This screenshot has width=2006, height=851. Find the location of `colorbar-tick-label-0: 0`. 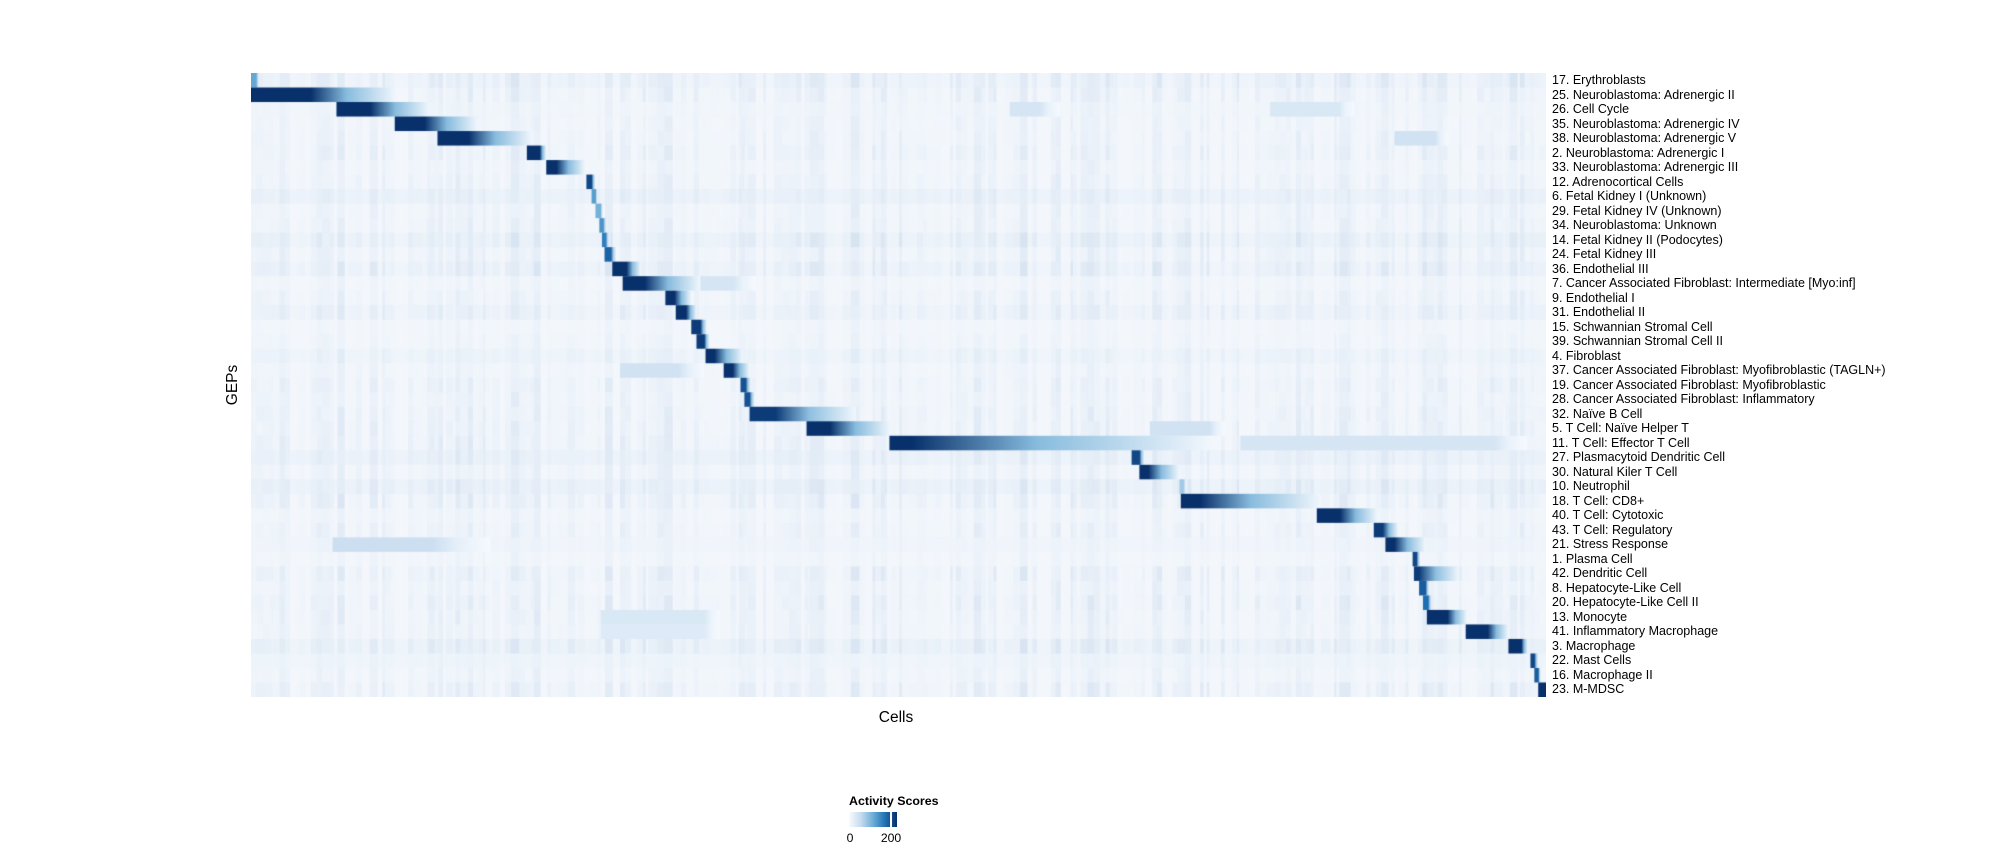

colorbar-tick-label-0: 0 is located at coordinates (850, 838).